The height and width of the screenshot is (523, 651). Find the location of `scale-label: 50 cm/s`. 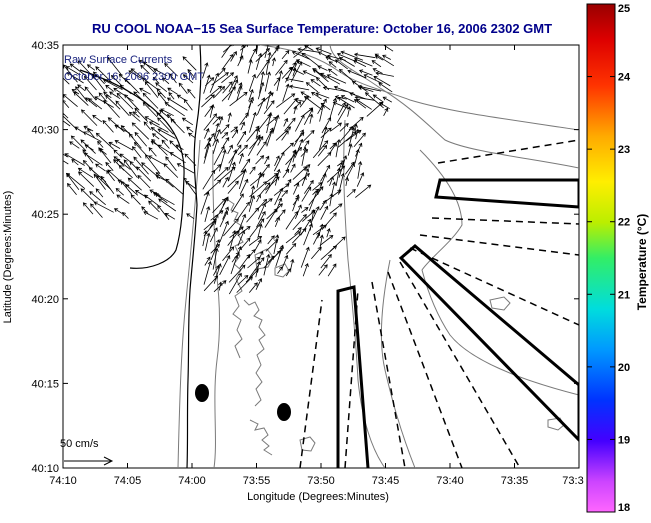

scale-label: 50 cm/s is located at coordinates (79, 444).